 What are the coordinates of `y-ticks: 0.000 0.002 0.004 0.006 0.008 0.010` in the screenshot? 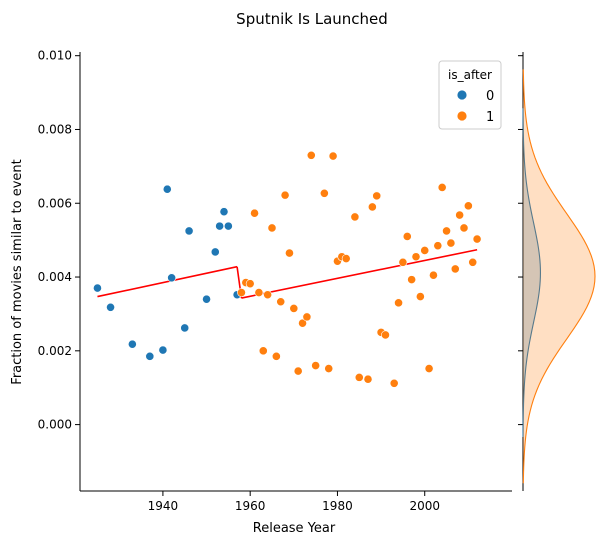 It's located at (59, 240).